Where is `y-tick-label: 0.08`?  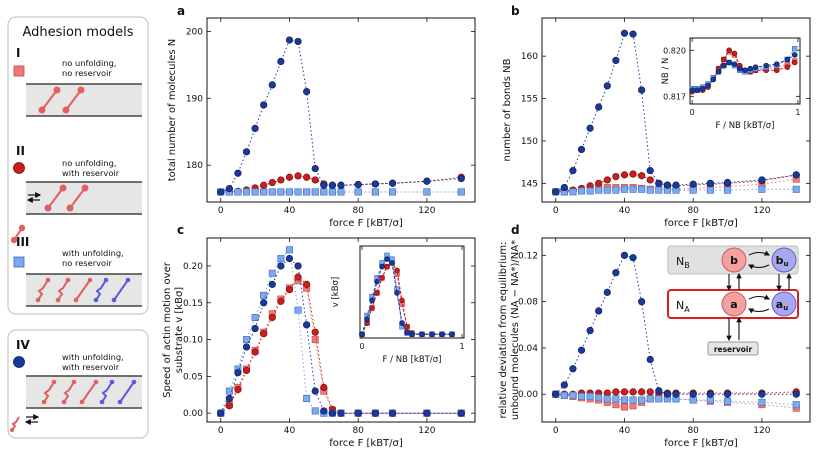 y-tick-label: 0.08 is located at coordinates (528, 303).